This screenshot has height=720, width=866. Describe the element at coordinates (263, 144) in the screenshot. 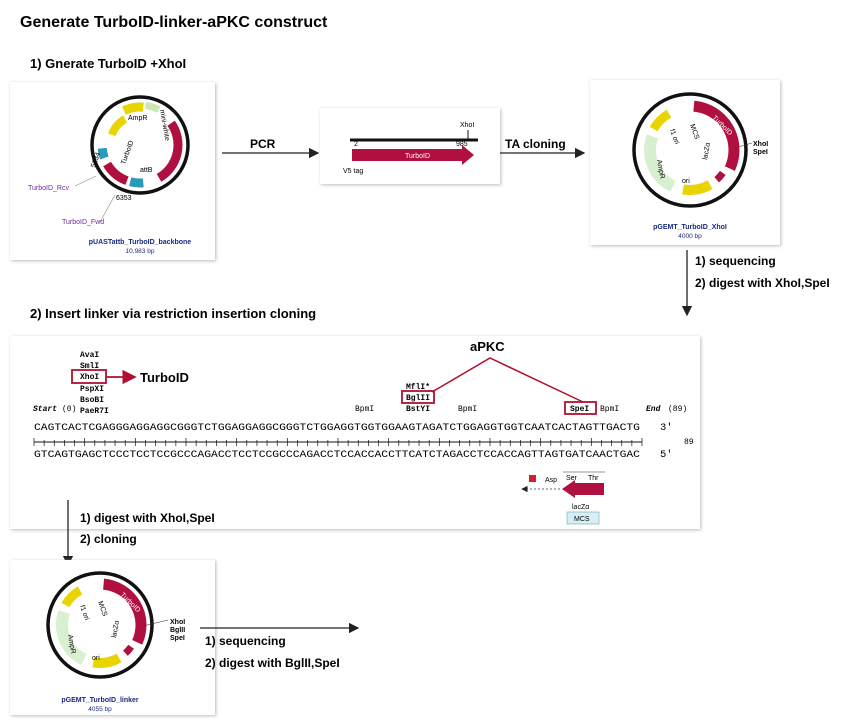

I see `arrow-label: PCR` at that location.